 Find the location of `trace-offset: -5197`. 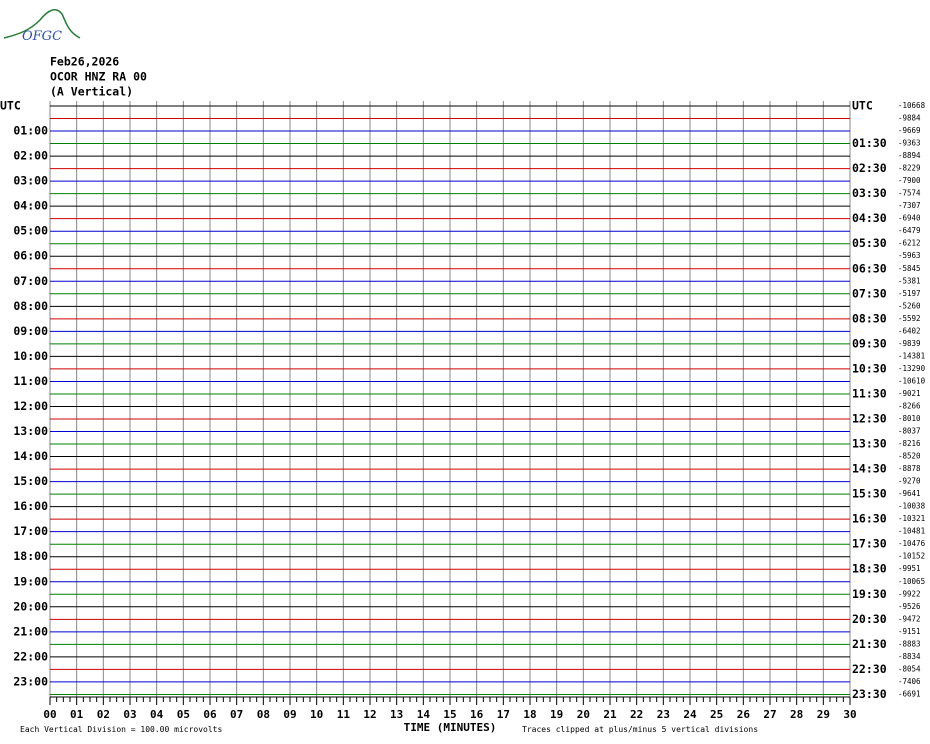

trace-offset: -5197 is located at coordinates (909, 293).